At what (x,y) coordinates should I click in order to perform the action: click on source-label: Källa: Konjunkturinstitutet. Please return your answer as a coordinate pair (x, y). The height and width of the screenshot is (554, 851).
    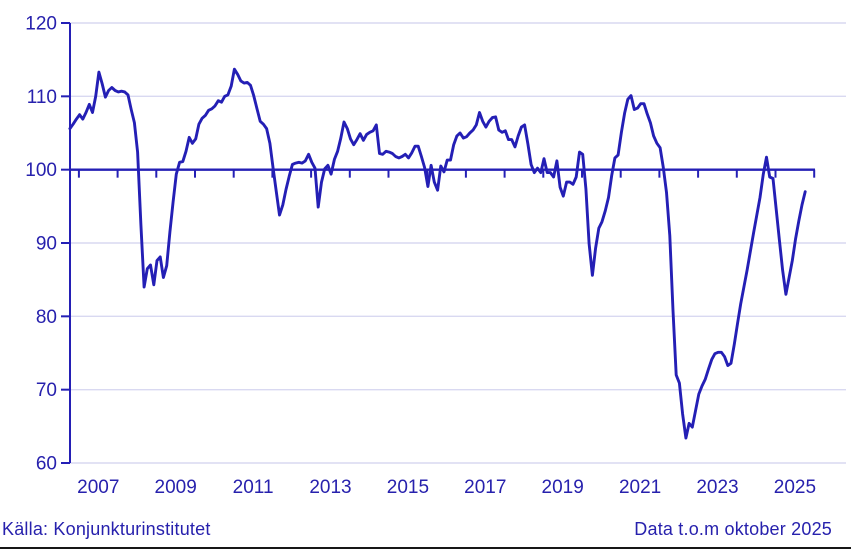
    Looking at the image, I should click on (106, 529).